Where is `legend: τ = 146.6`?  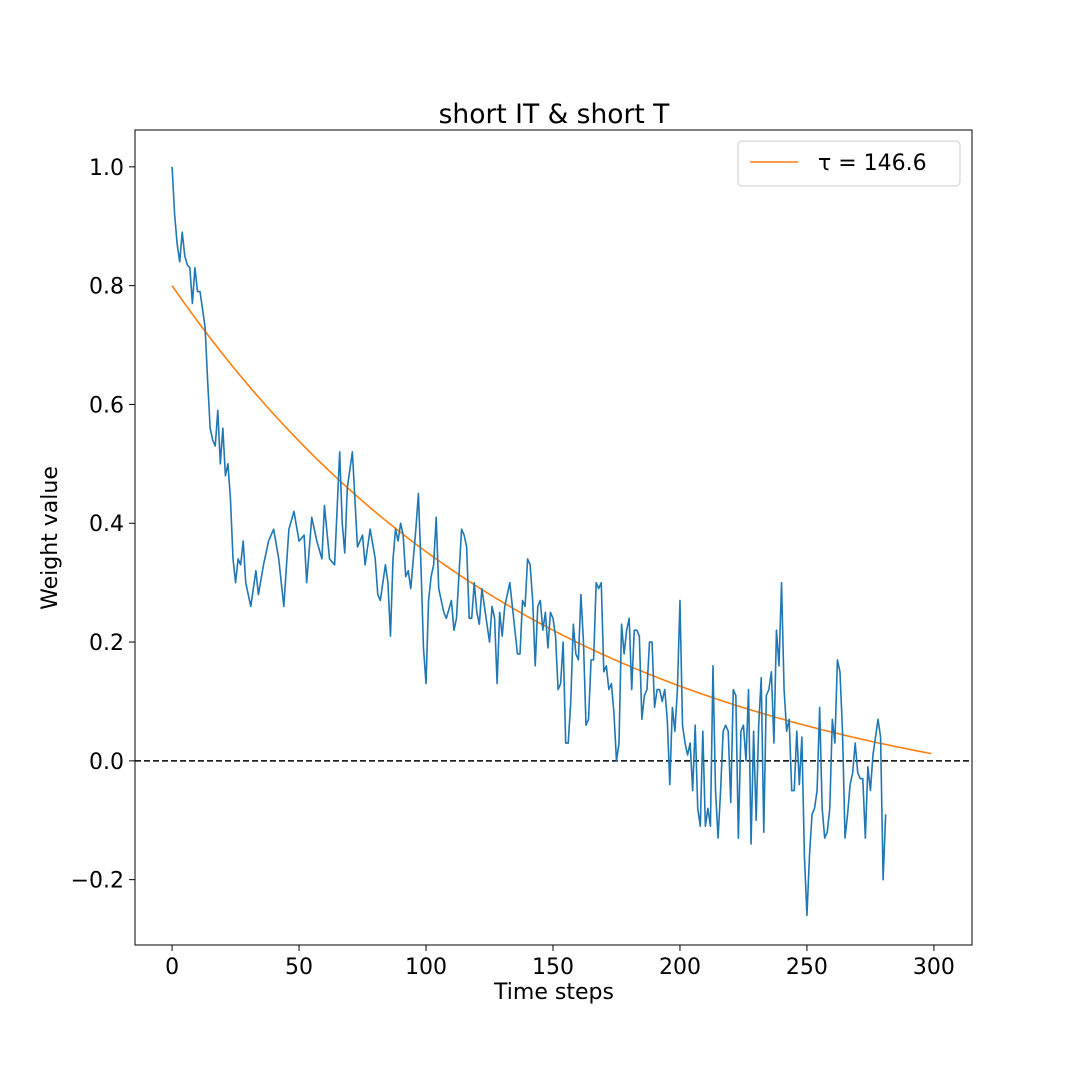 legend: τ = 146.6 is located at coordinates (849, 163).